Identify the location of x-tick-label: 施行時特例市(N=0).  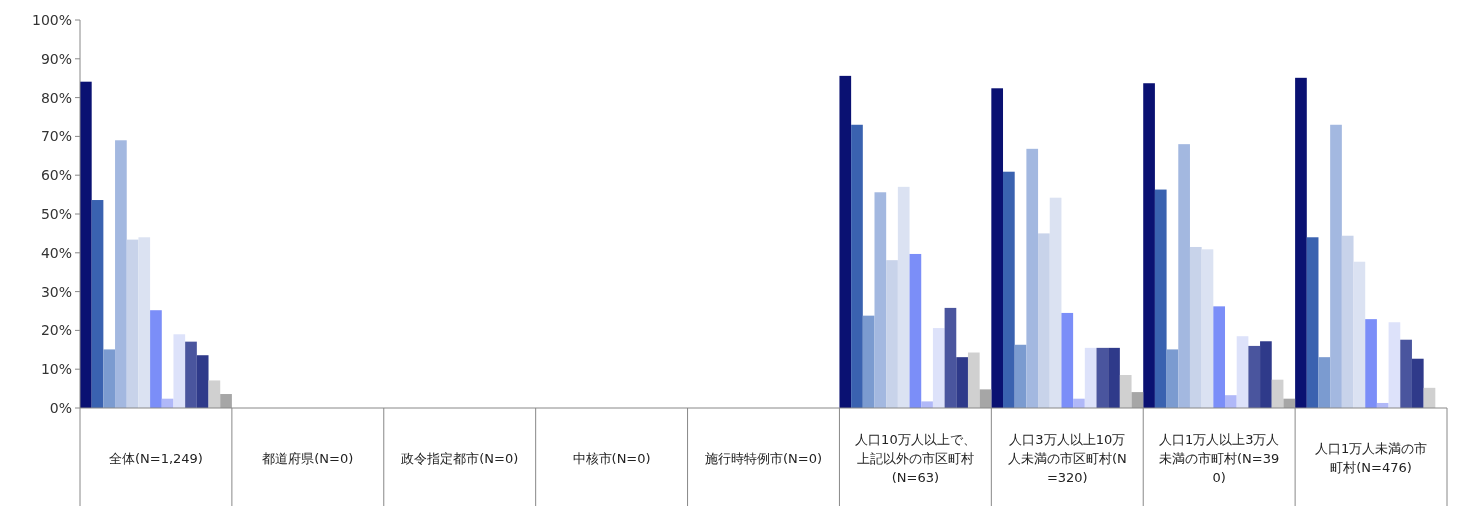
(763, 458).